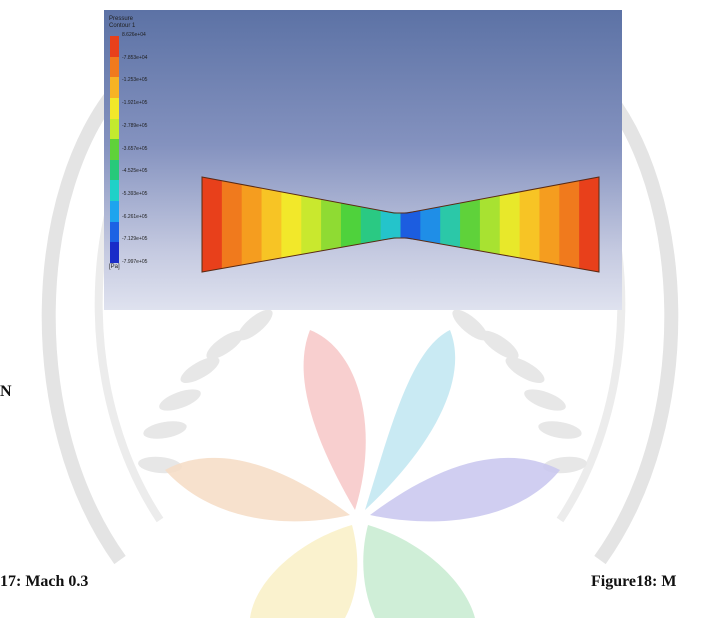  I want to click on legend-level-label: 8.626e+04, so click(134, 35).